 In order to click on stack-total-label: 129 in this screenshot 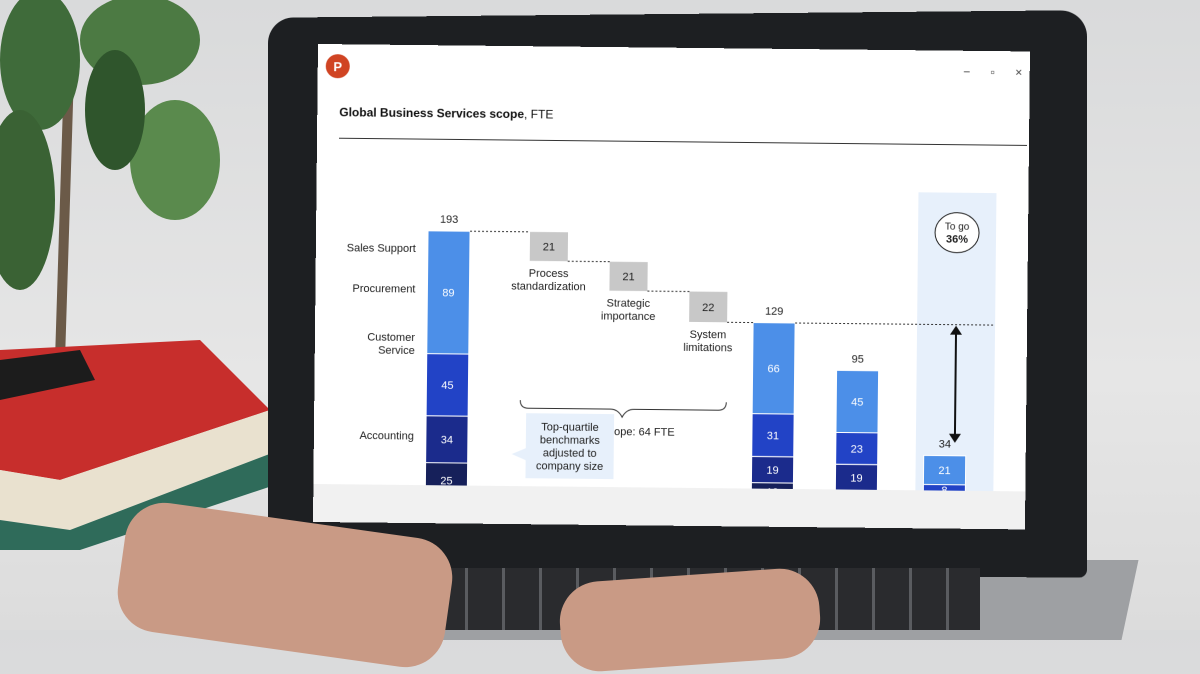, I will do `click(774, 312)`.